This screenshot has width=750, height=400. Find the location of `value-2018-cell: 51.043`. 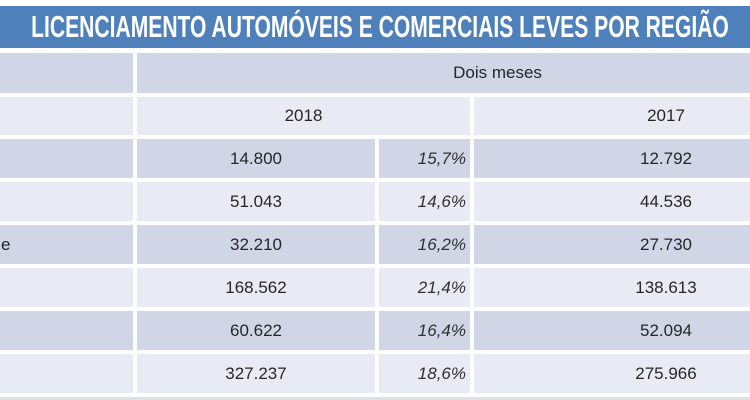

value-2018-cell: 51.043 is located at coordinates (256, 201).